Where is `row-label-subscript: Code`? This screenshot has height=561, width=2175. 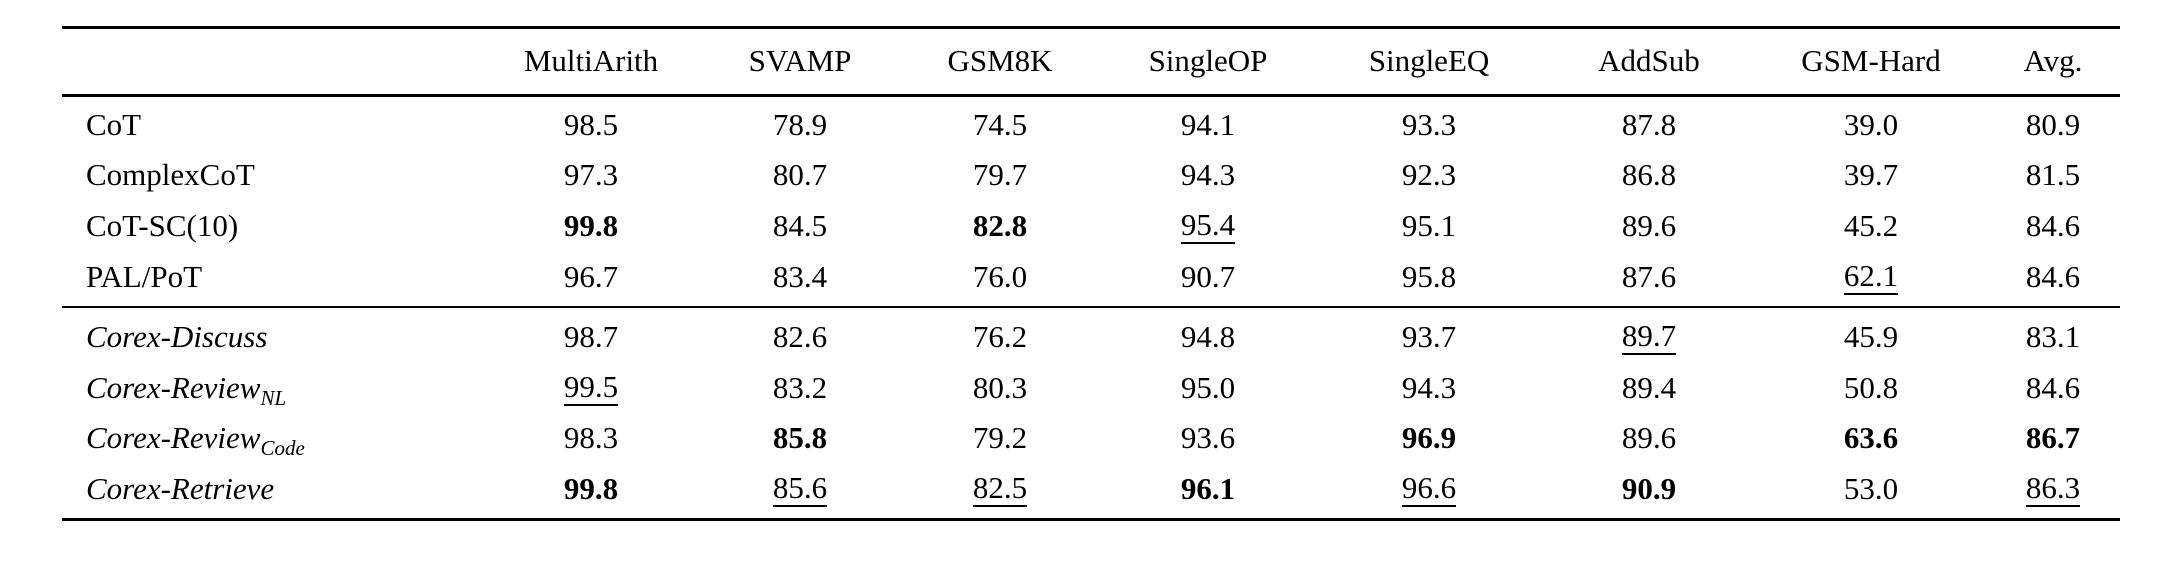 row-label-subscript: Code is located at coordinates (282, 448).